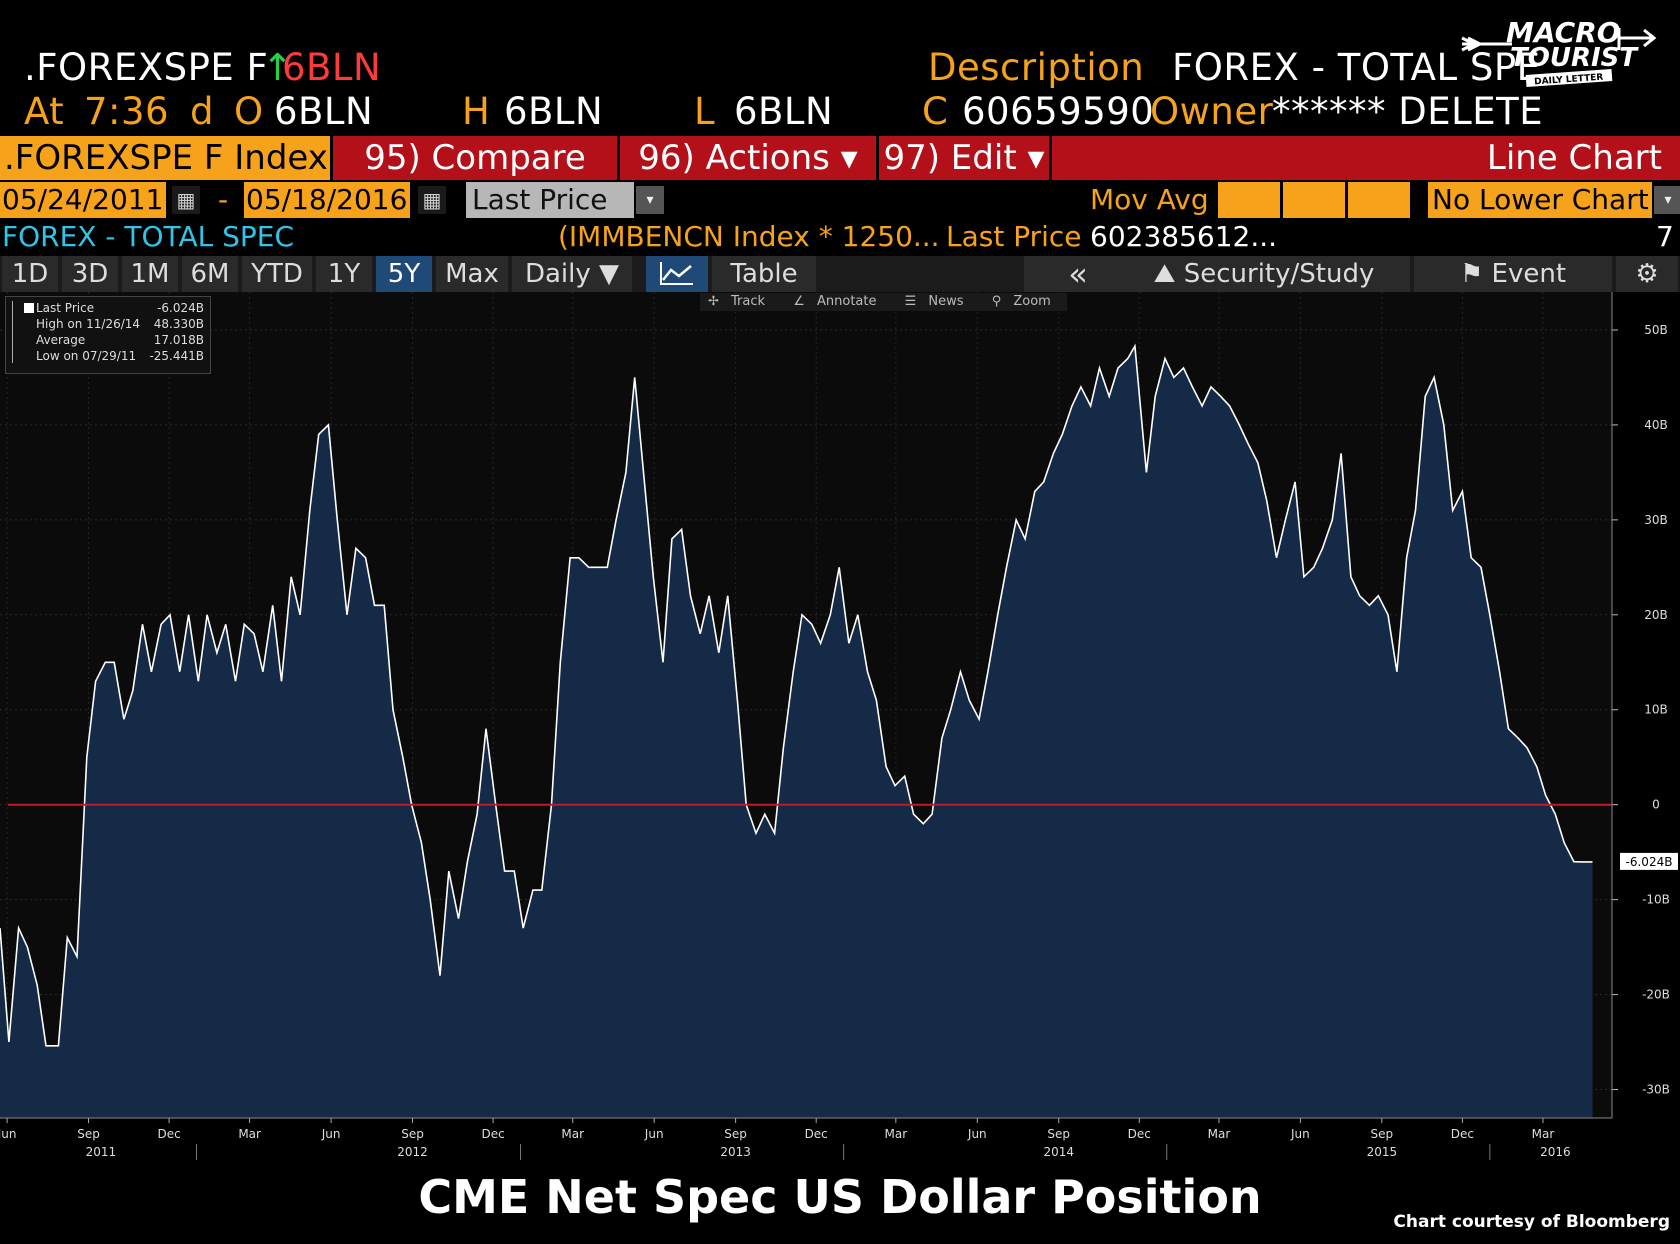  What do you see at coordinates (148, 236) in the screenshot?
I see `series-name: FOREX - TOTAL SPEC` at bounding box center [148, 236].